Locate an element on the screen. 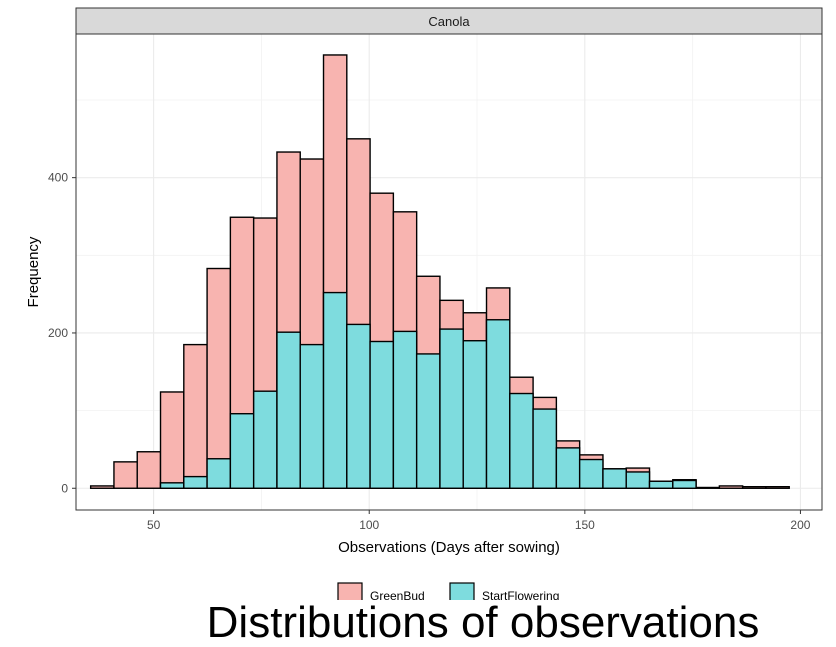 Image resolution: width=836 pixels, height=647 pixels. y-tick-label: 200 is located at coordinates (58, 333).